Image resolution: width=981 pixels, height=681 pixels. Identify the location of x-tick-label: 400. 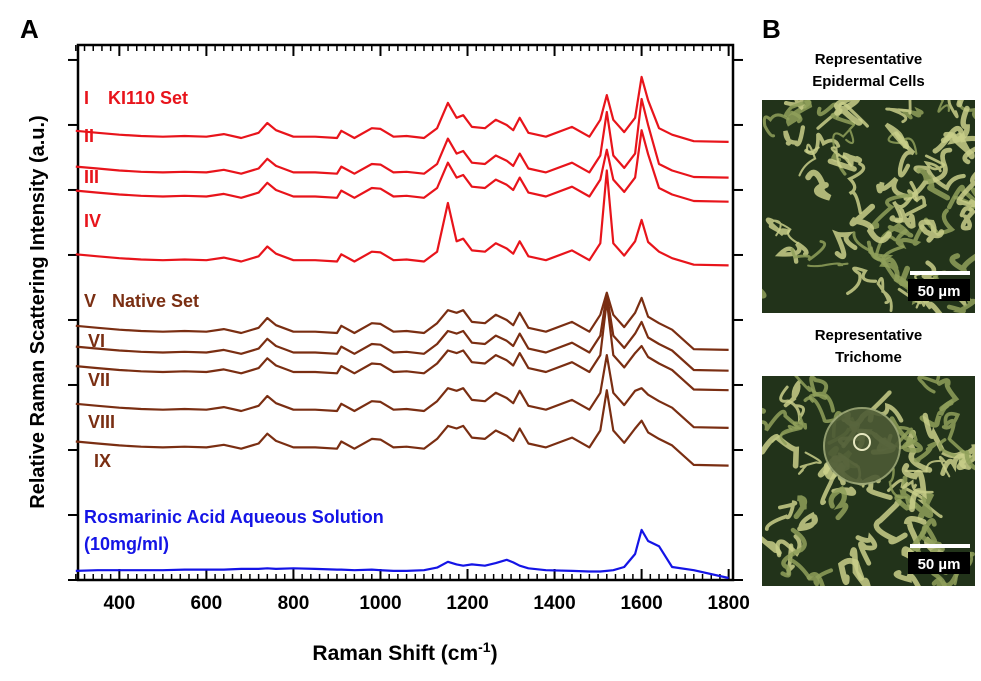
(119, 603).